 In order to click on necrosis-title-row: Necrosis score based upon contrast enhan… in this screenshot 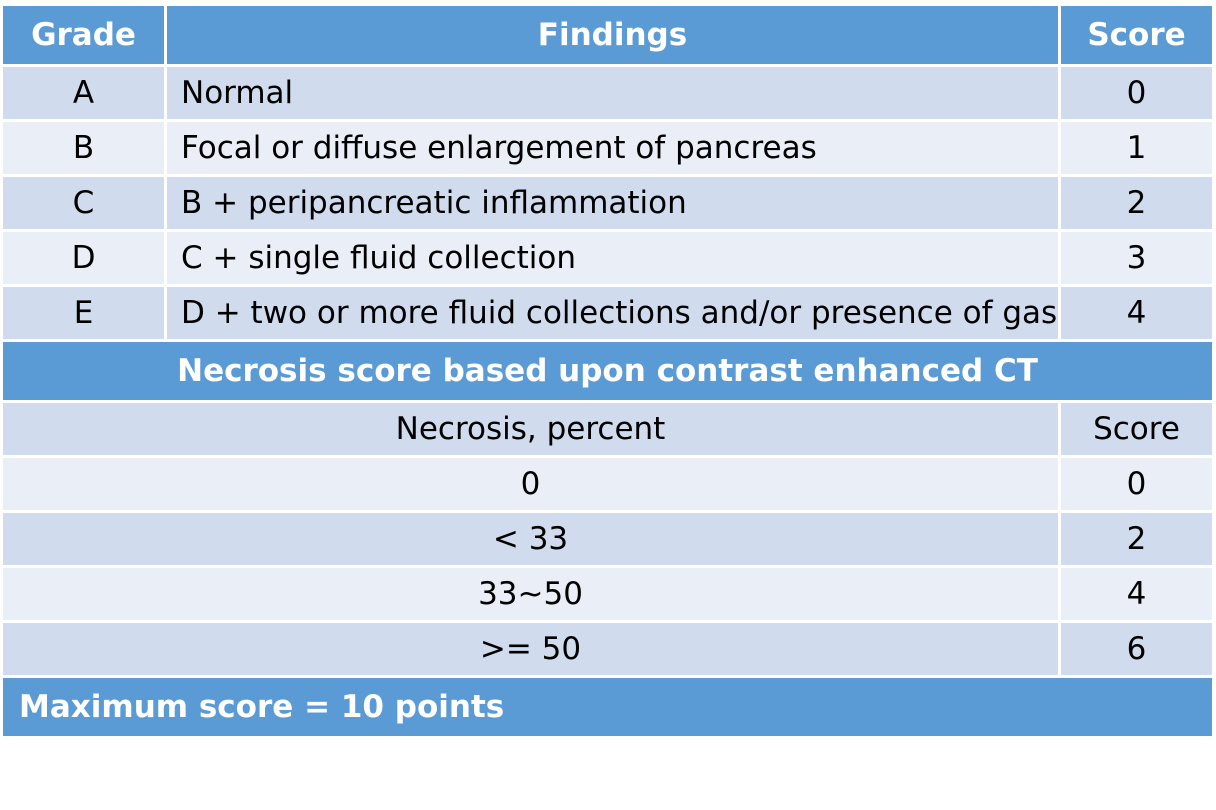, I will do `click(607, 371)`.